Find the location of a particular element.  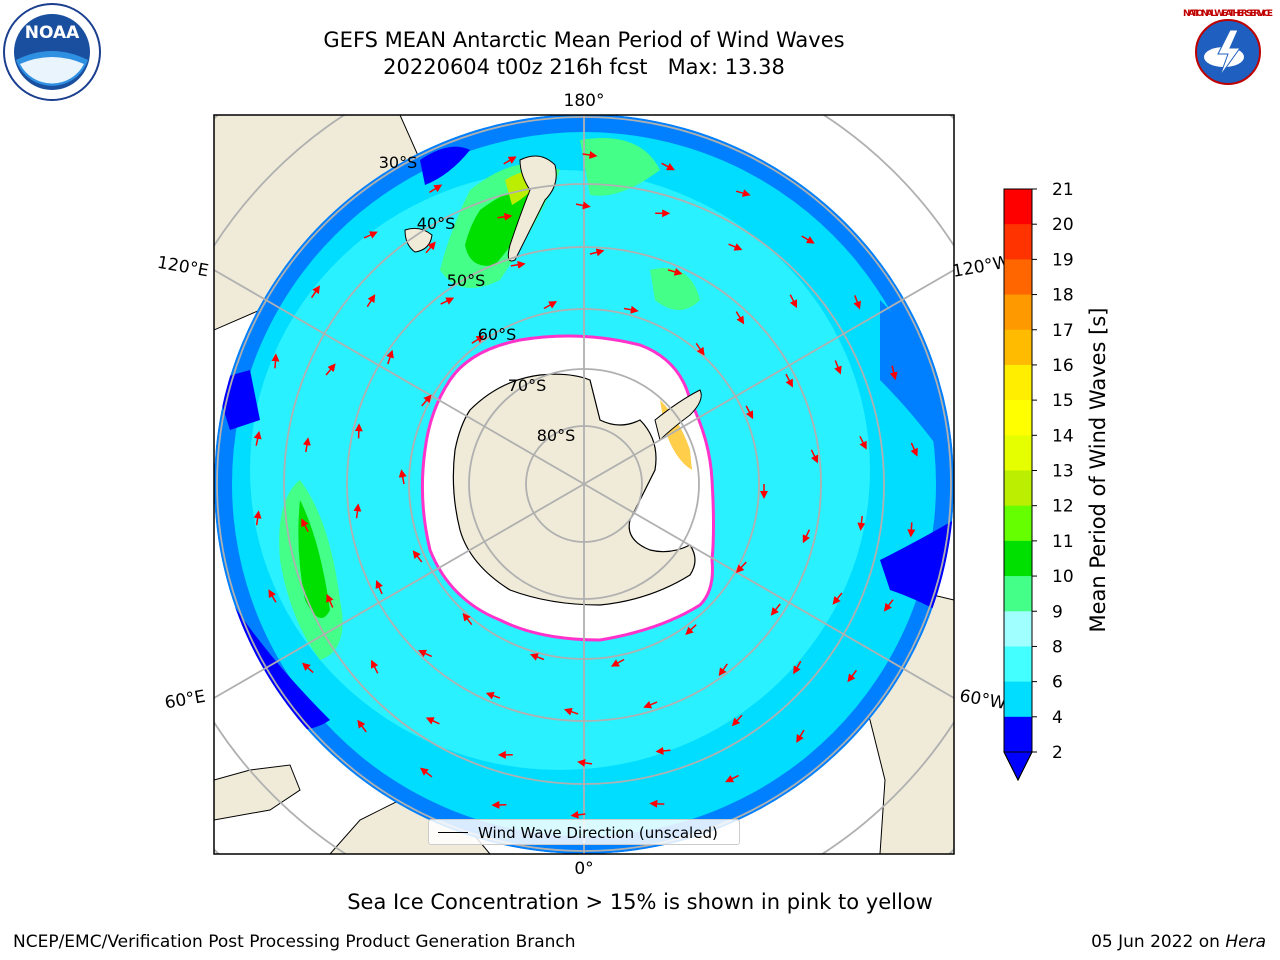

colorbar-tick-label: 9 is located at coordinates (1057, 612).